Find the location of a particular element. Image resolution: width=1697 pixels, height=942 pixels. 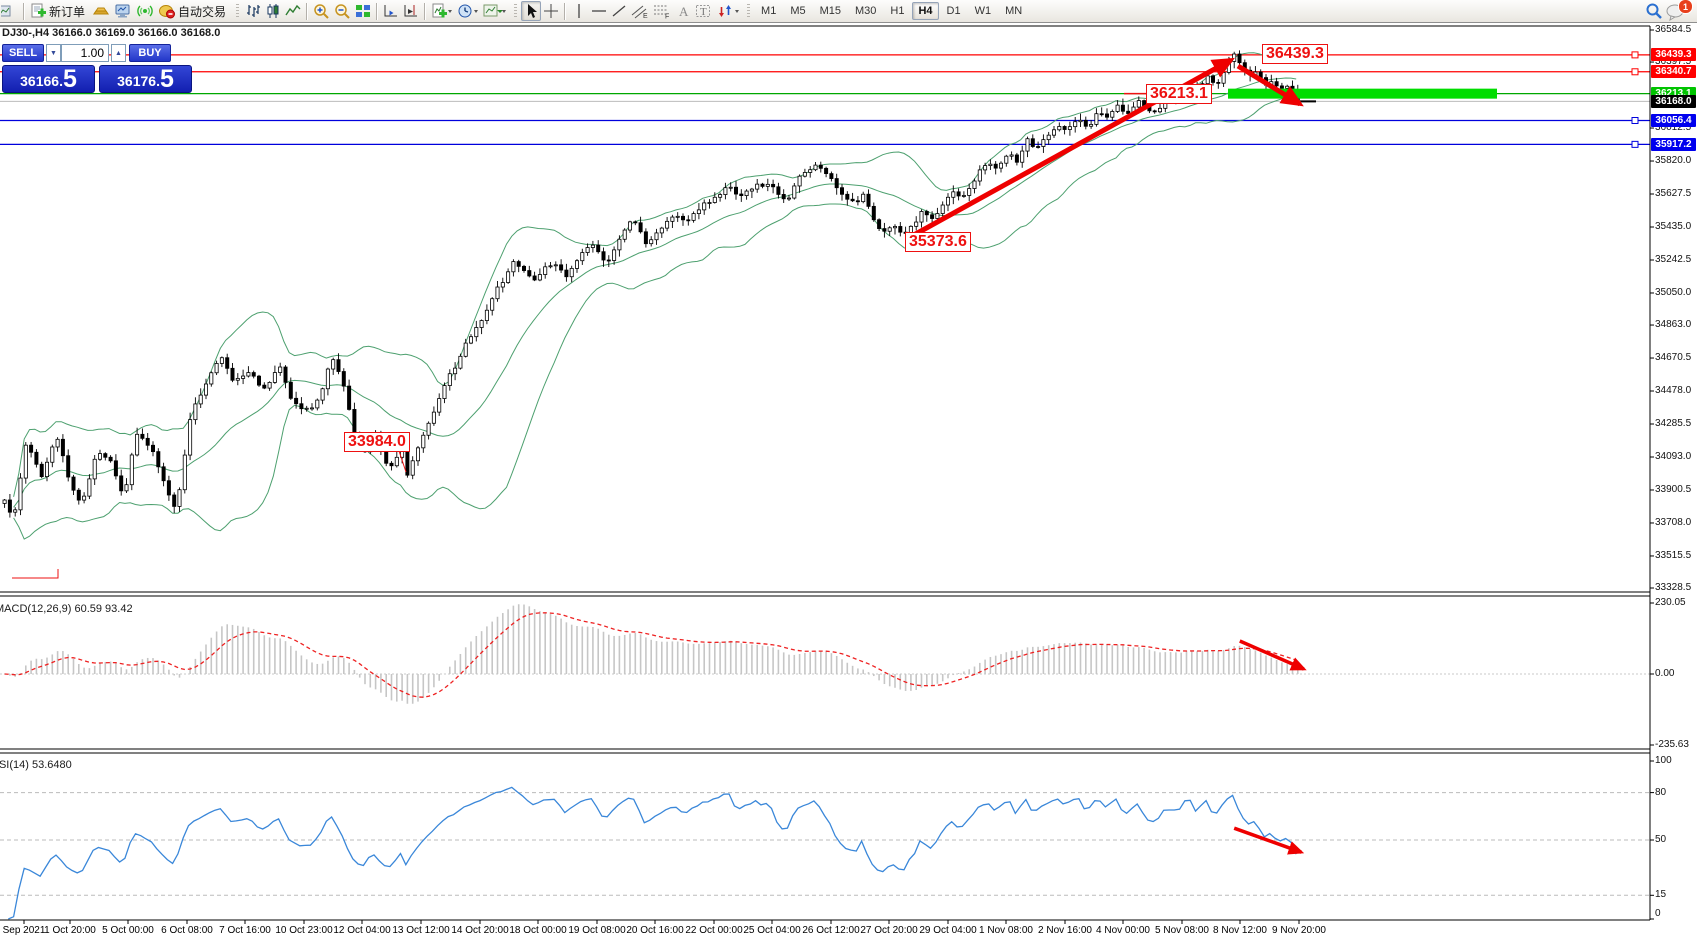

text-label-tool-button: T is located at coordinates (703, 11).